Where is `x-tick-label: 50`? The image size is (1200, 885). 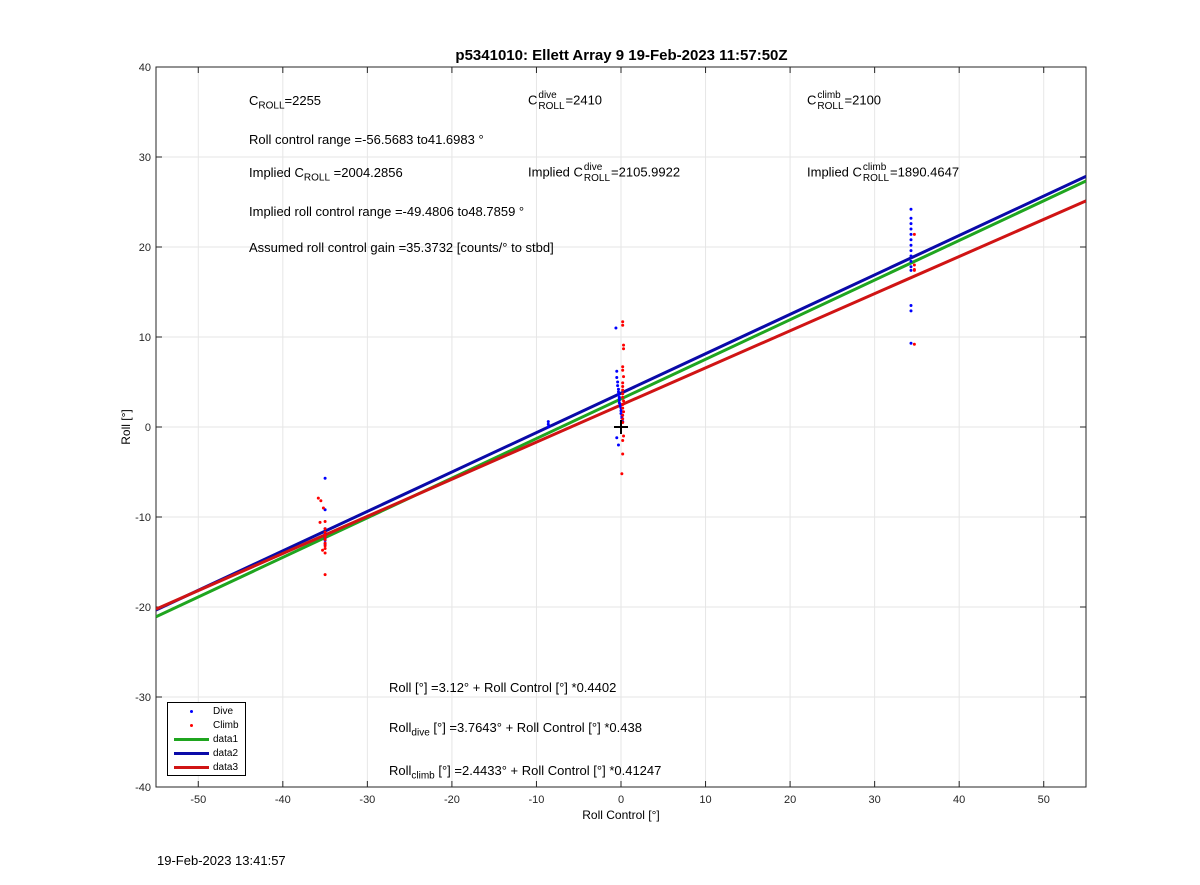 x-tick-label: 50 is located at coordinates (1044, 800).